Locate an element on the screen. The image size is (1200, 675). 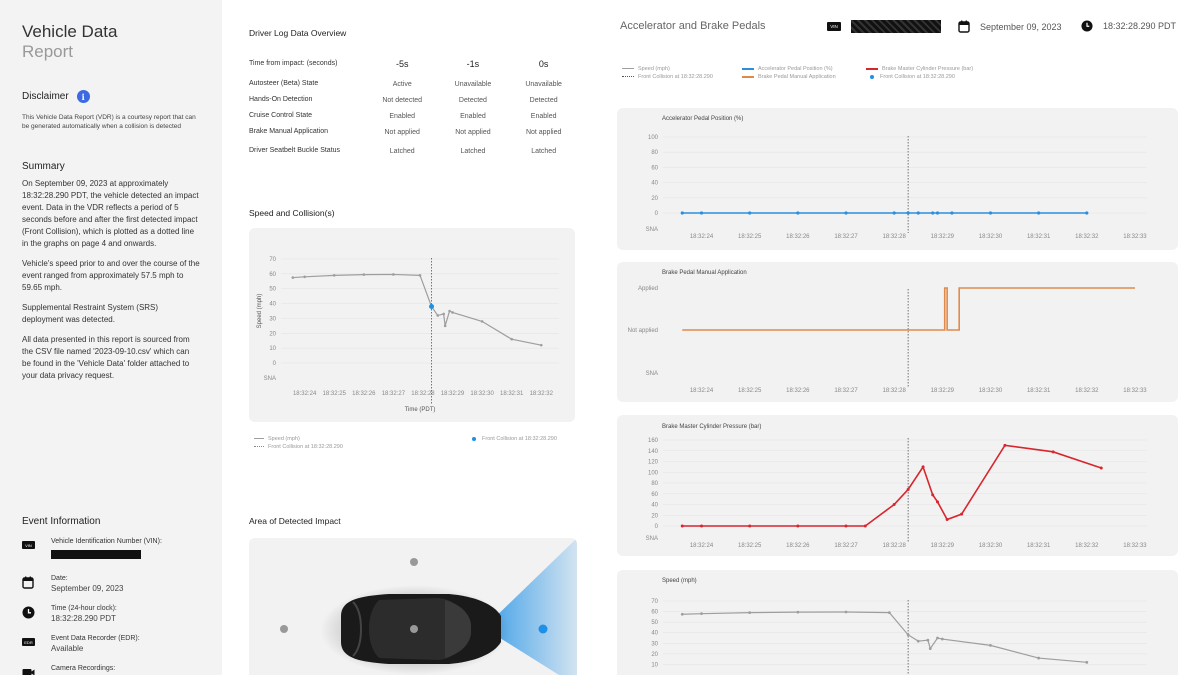
report-title: Vehicle Data is located at coordinates (70, 31).